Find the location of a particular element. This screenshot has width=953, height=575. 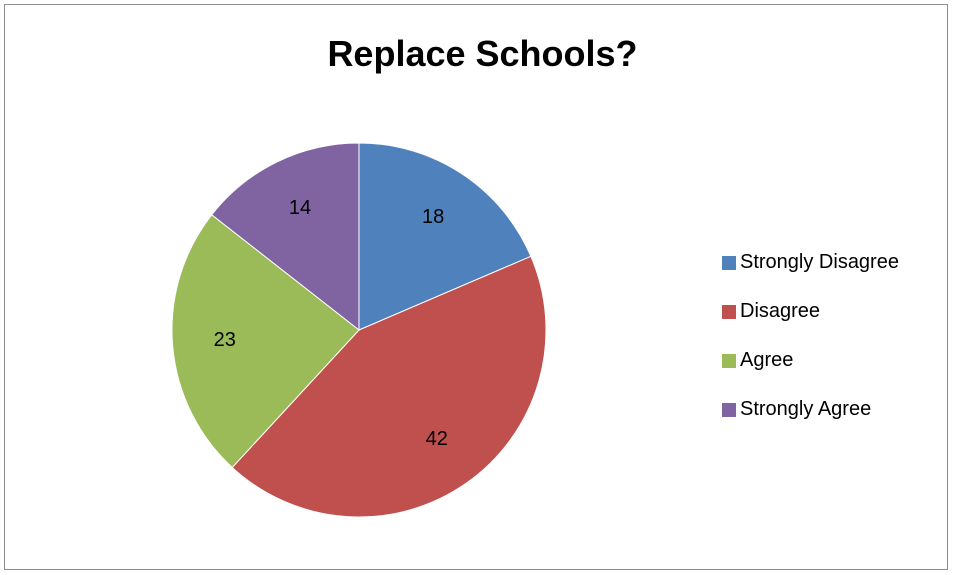

legend-label: Agree is located at coordinates (767, 360).